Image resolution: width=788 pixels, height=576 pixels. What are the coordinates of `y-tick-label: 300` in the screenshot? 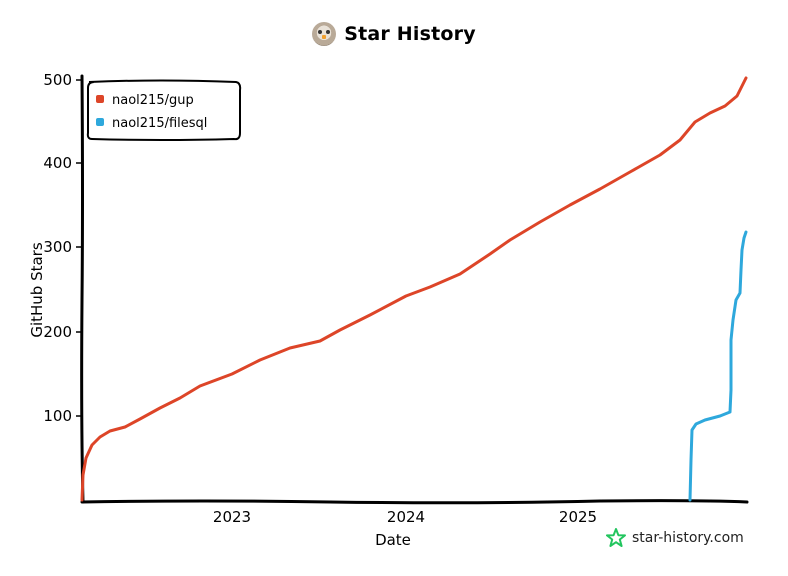 It's located at (57, 247).